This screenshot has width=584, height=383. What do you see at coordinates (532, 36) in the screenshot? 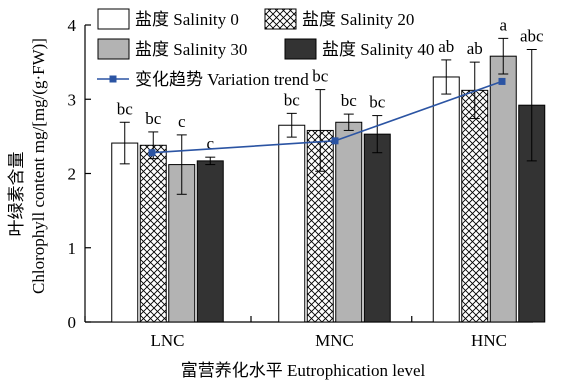
I see `significance-letter: abc` at bounding box center [532, 36].